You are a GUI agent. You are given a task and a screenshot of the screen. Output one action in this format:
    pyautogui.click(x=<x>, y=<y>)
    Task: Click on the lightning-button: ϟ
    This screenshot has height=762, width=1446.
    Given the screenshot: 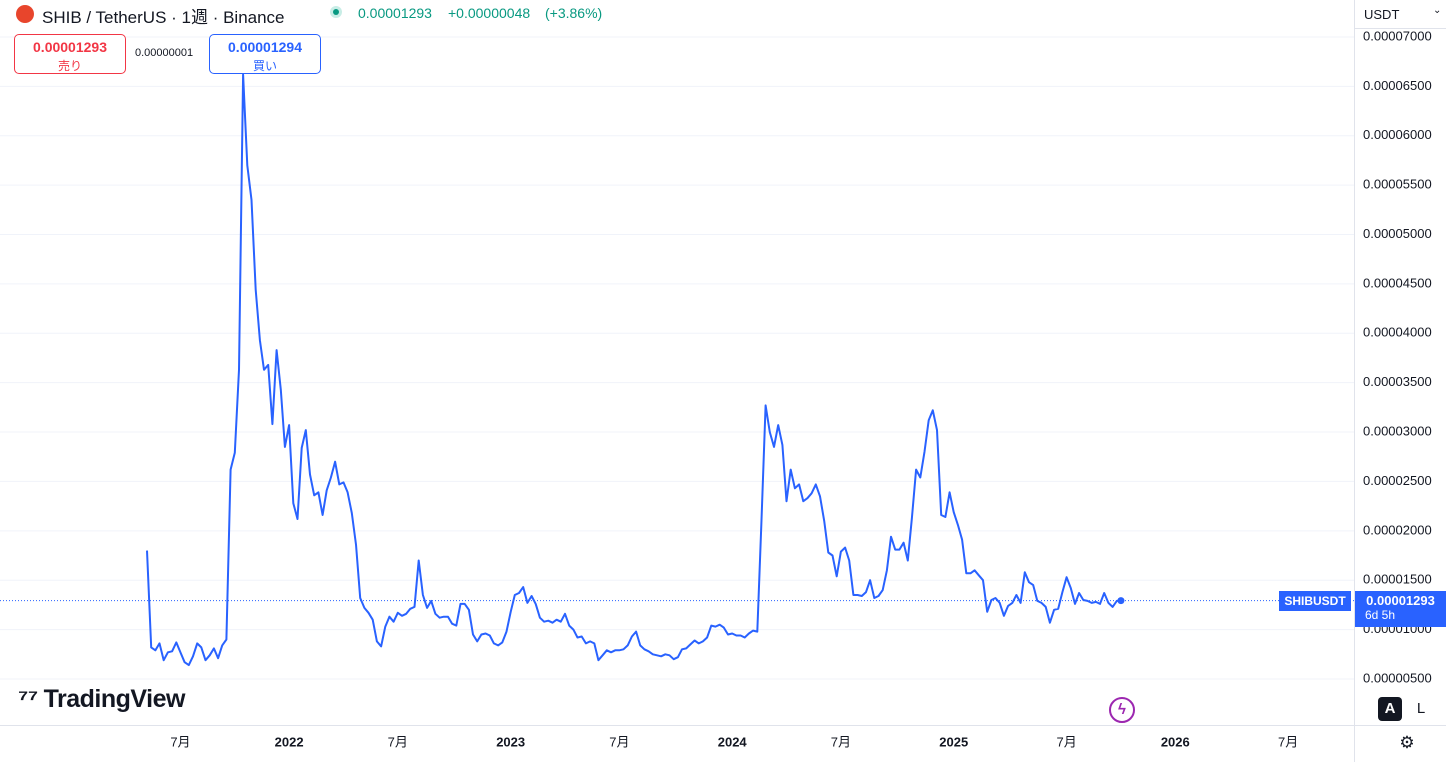 What is the action you would take?
    pyautogui.click(x=1122, y=710)
    